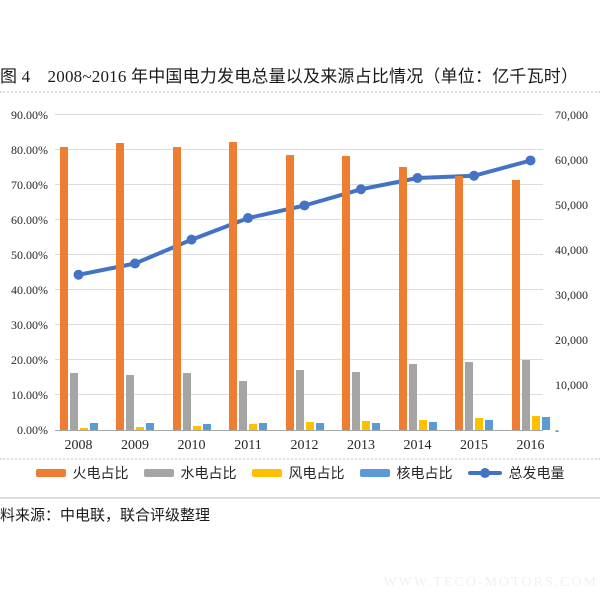  What do you see at coordinates (158, 473) in the screenshot?
I see `legend-swatch-hydro` at bounding box center [158, 473].